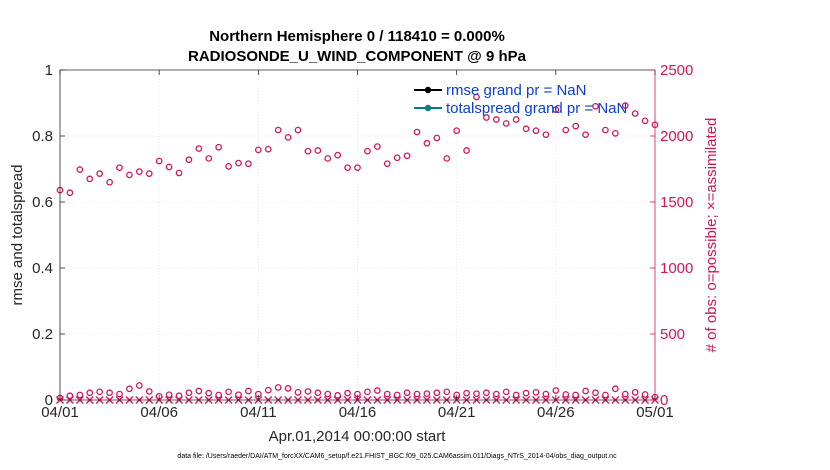 The height and width of the screenshot is (470, 830). Describe the element at coordinates (49, 70) in the screenshot. I see `y-left-tick-label: 1` at that location.